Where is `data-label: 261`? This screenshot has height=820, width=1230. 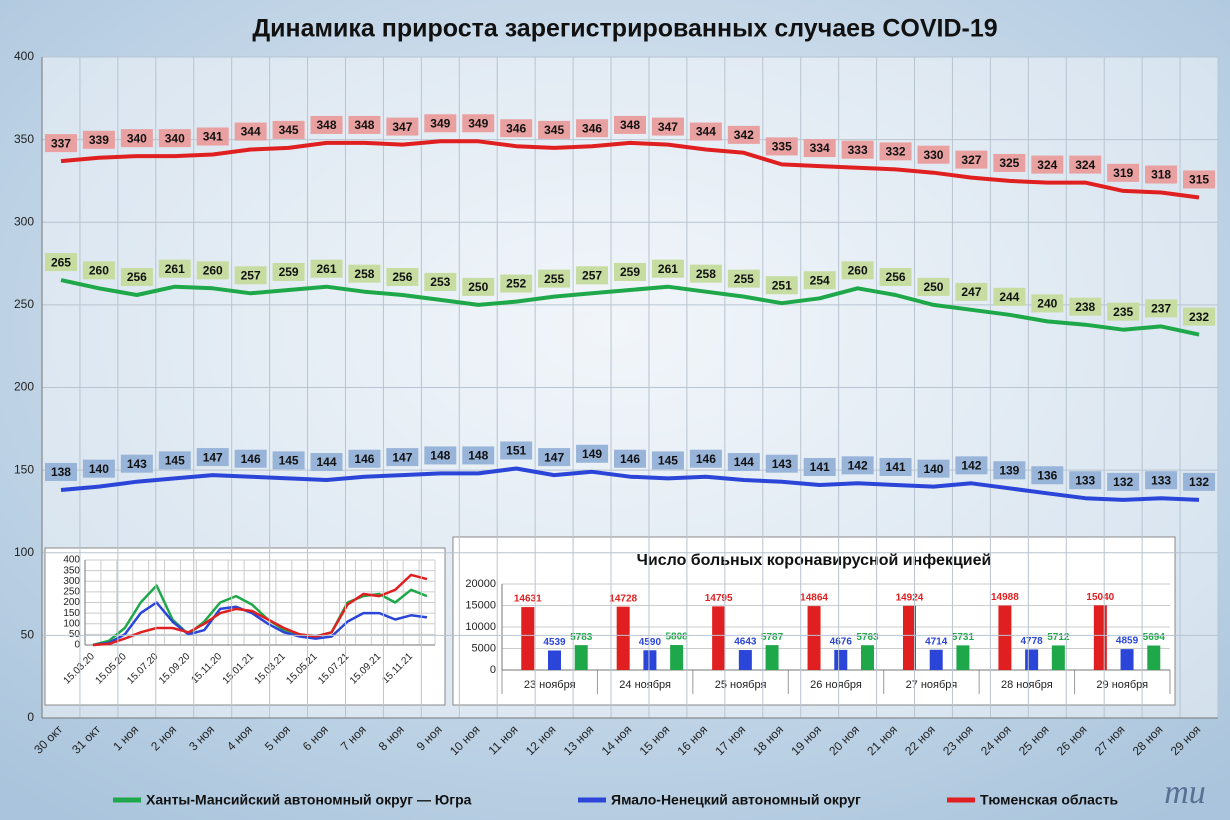
data-label: 261 is located at coordinates (175, 269).